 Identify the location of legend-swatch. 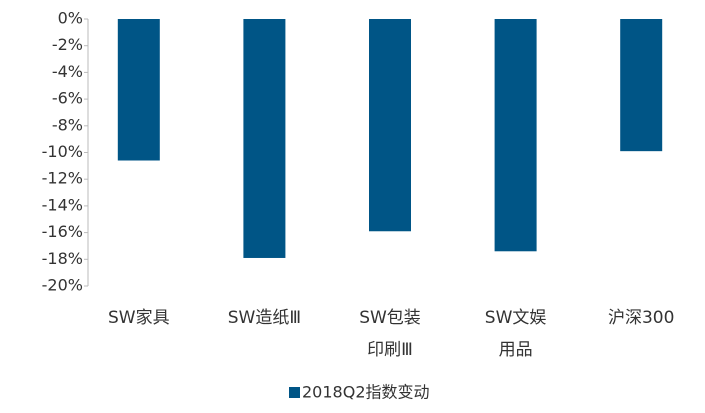
(294, 392).